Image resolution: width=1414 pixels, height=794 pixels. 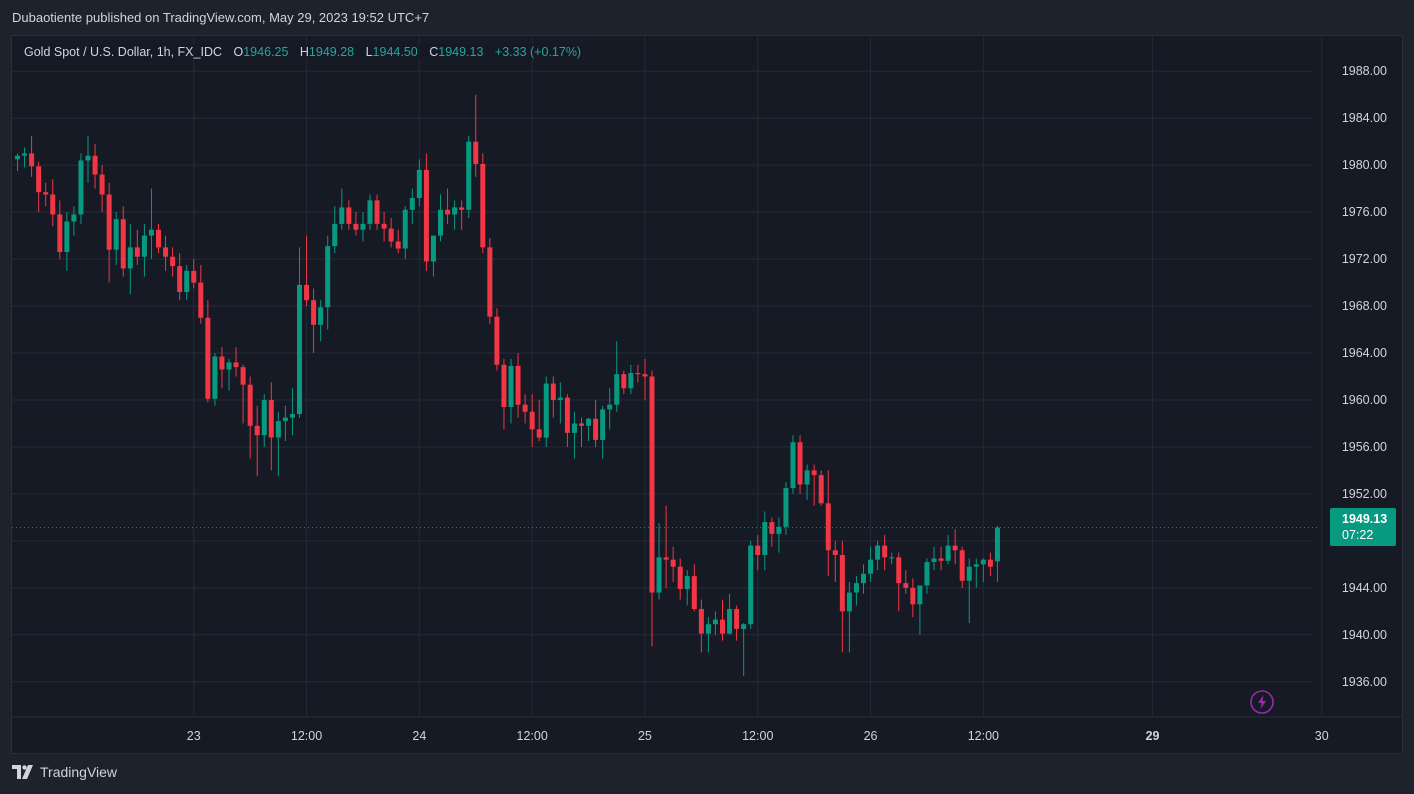 What do you see at coordinates (1364, 259) in the screenshot?
I see `y-tick-label: 1972.00` at bounding box center [1364, 259].